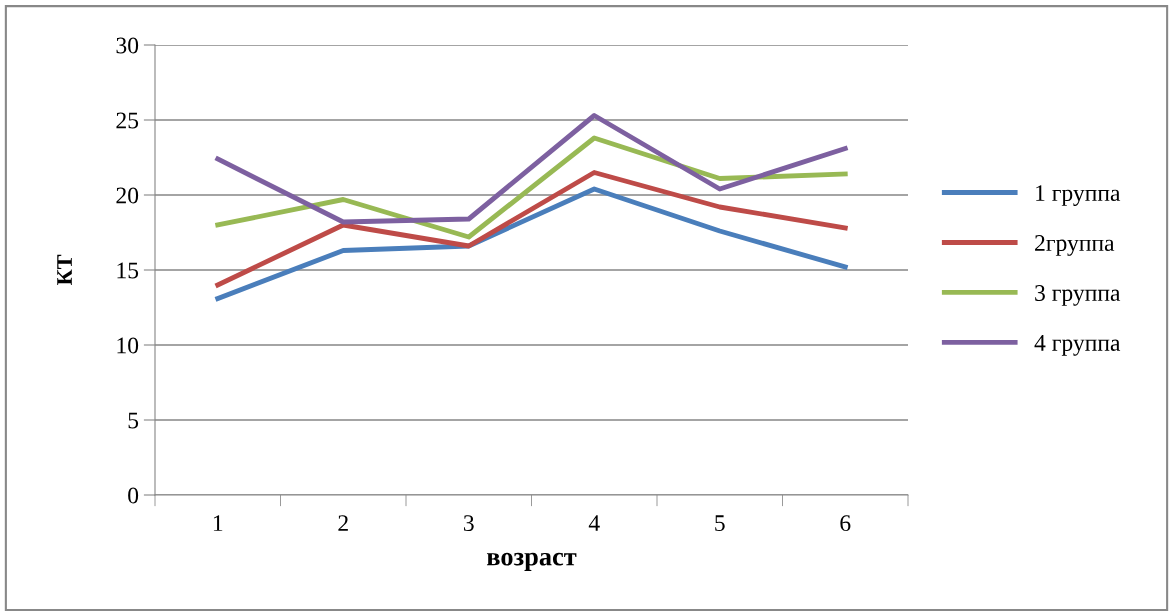 The image size is (1173, 613). I want to click on x-tick-label: 4, so click(594, 523).